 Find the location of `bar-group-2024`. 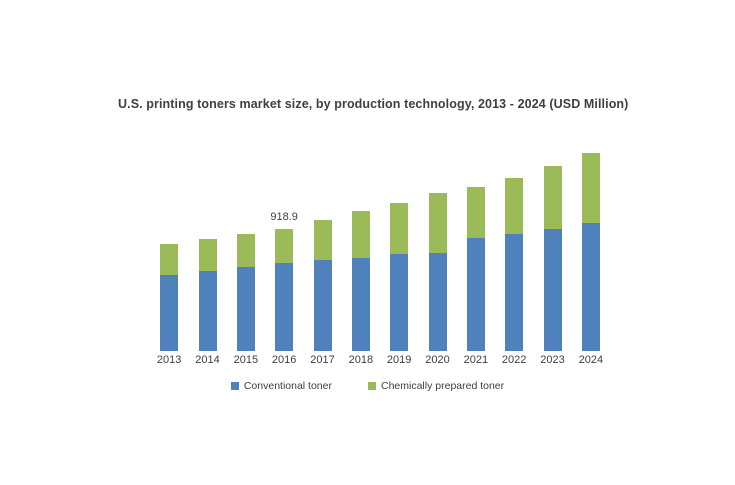

bar-group-2024 is located at coordinates (590, 252).